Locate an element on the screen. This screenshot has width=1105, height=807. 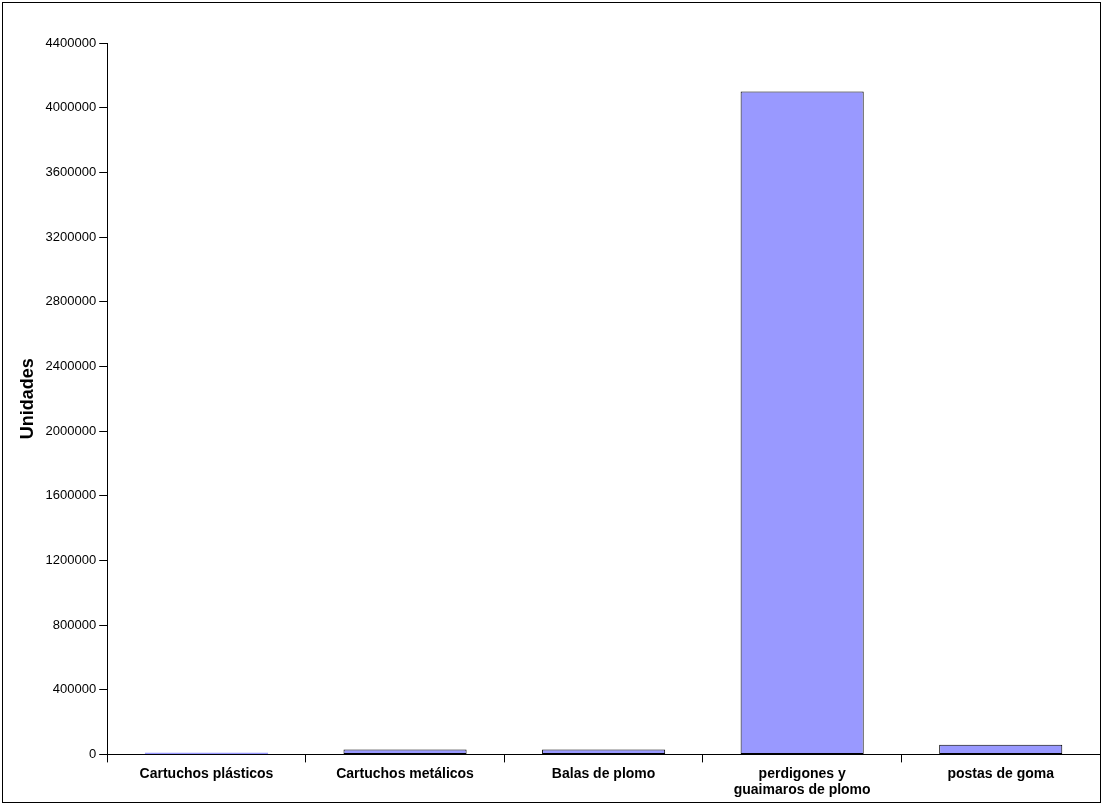
y-tick-label: 4400000 is located at coordinates (71, 42).